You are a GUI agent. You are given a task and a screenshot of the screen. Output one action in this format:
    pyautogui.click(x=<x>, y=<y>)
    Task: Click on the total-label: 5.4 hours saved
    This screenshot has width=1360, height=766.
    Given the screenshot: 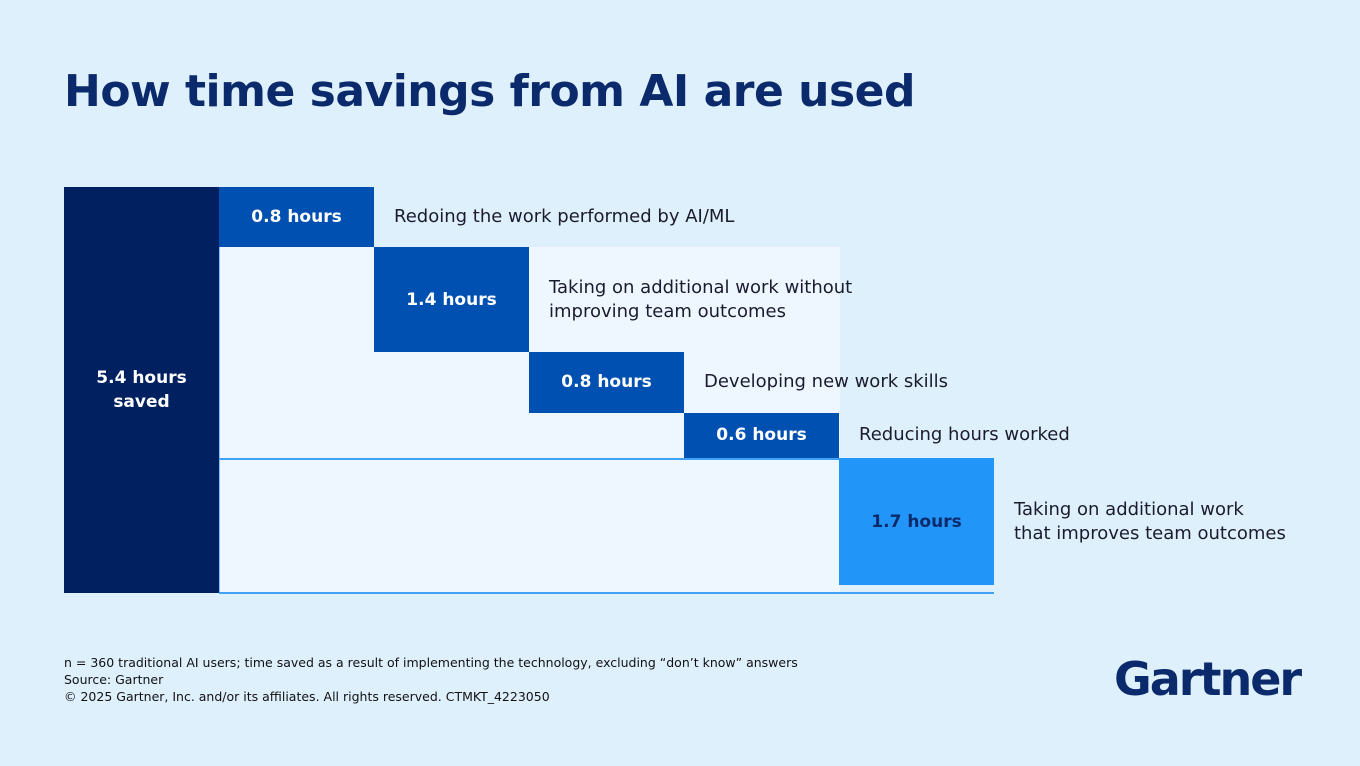 What is the action you would take?
    pyautogui.click(x=141, y=390)
    